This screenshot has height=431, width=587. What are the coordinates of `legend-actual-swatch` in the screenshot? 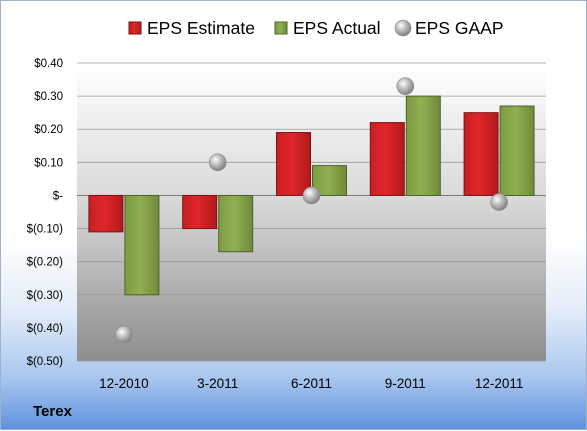 It's located at (281, 28).